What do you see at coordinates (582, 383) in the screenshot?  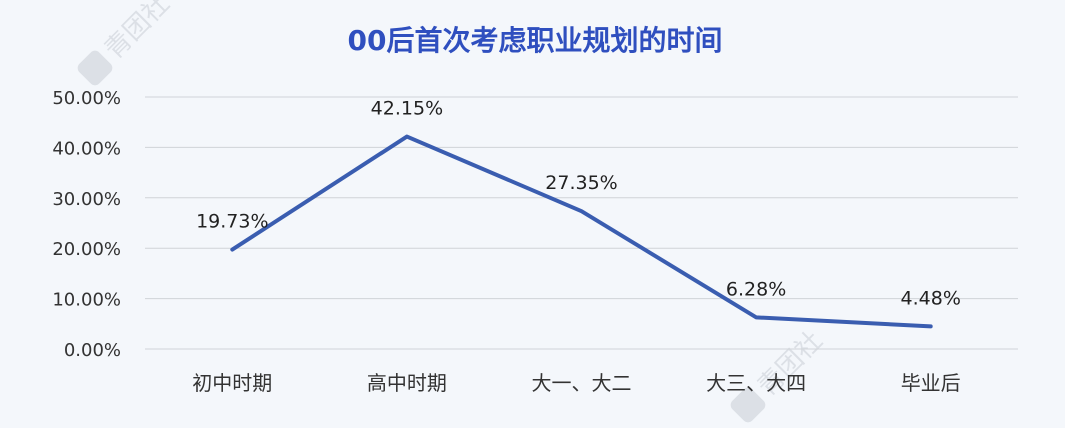 I see `x-category-label: 大一、大二` at bounding box center [582, 383].